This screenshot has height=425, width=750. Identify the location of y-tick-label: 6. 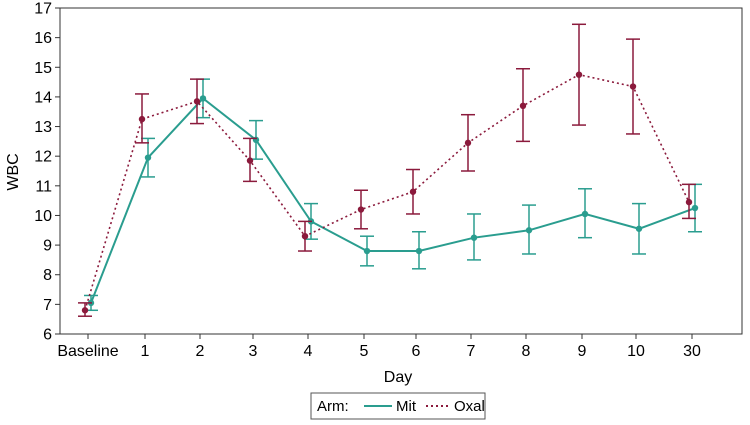
(47, 335).